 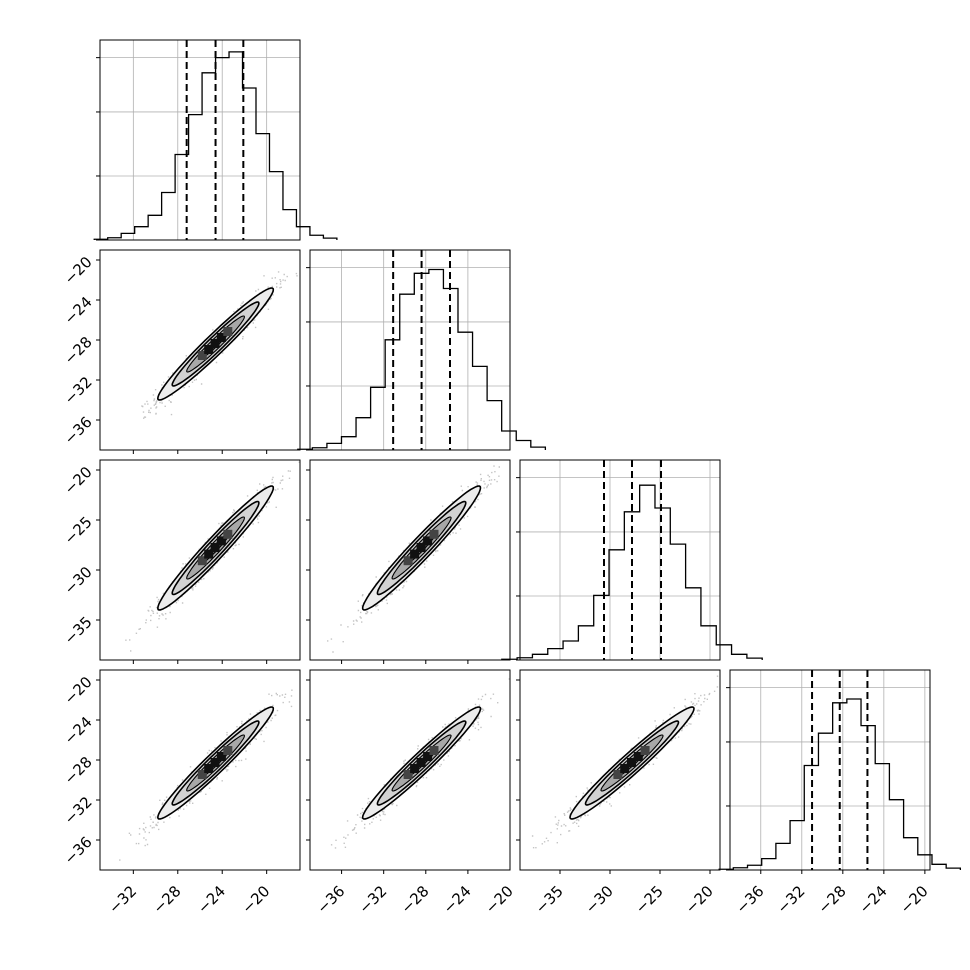 I want to click on x-tick-label: −30, so click(x=599, y=899).